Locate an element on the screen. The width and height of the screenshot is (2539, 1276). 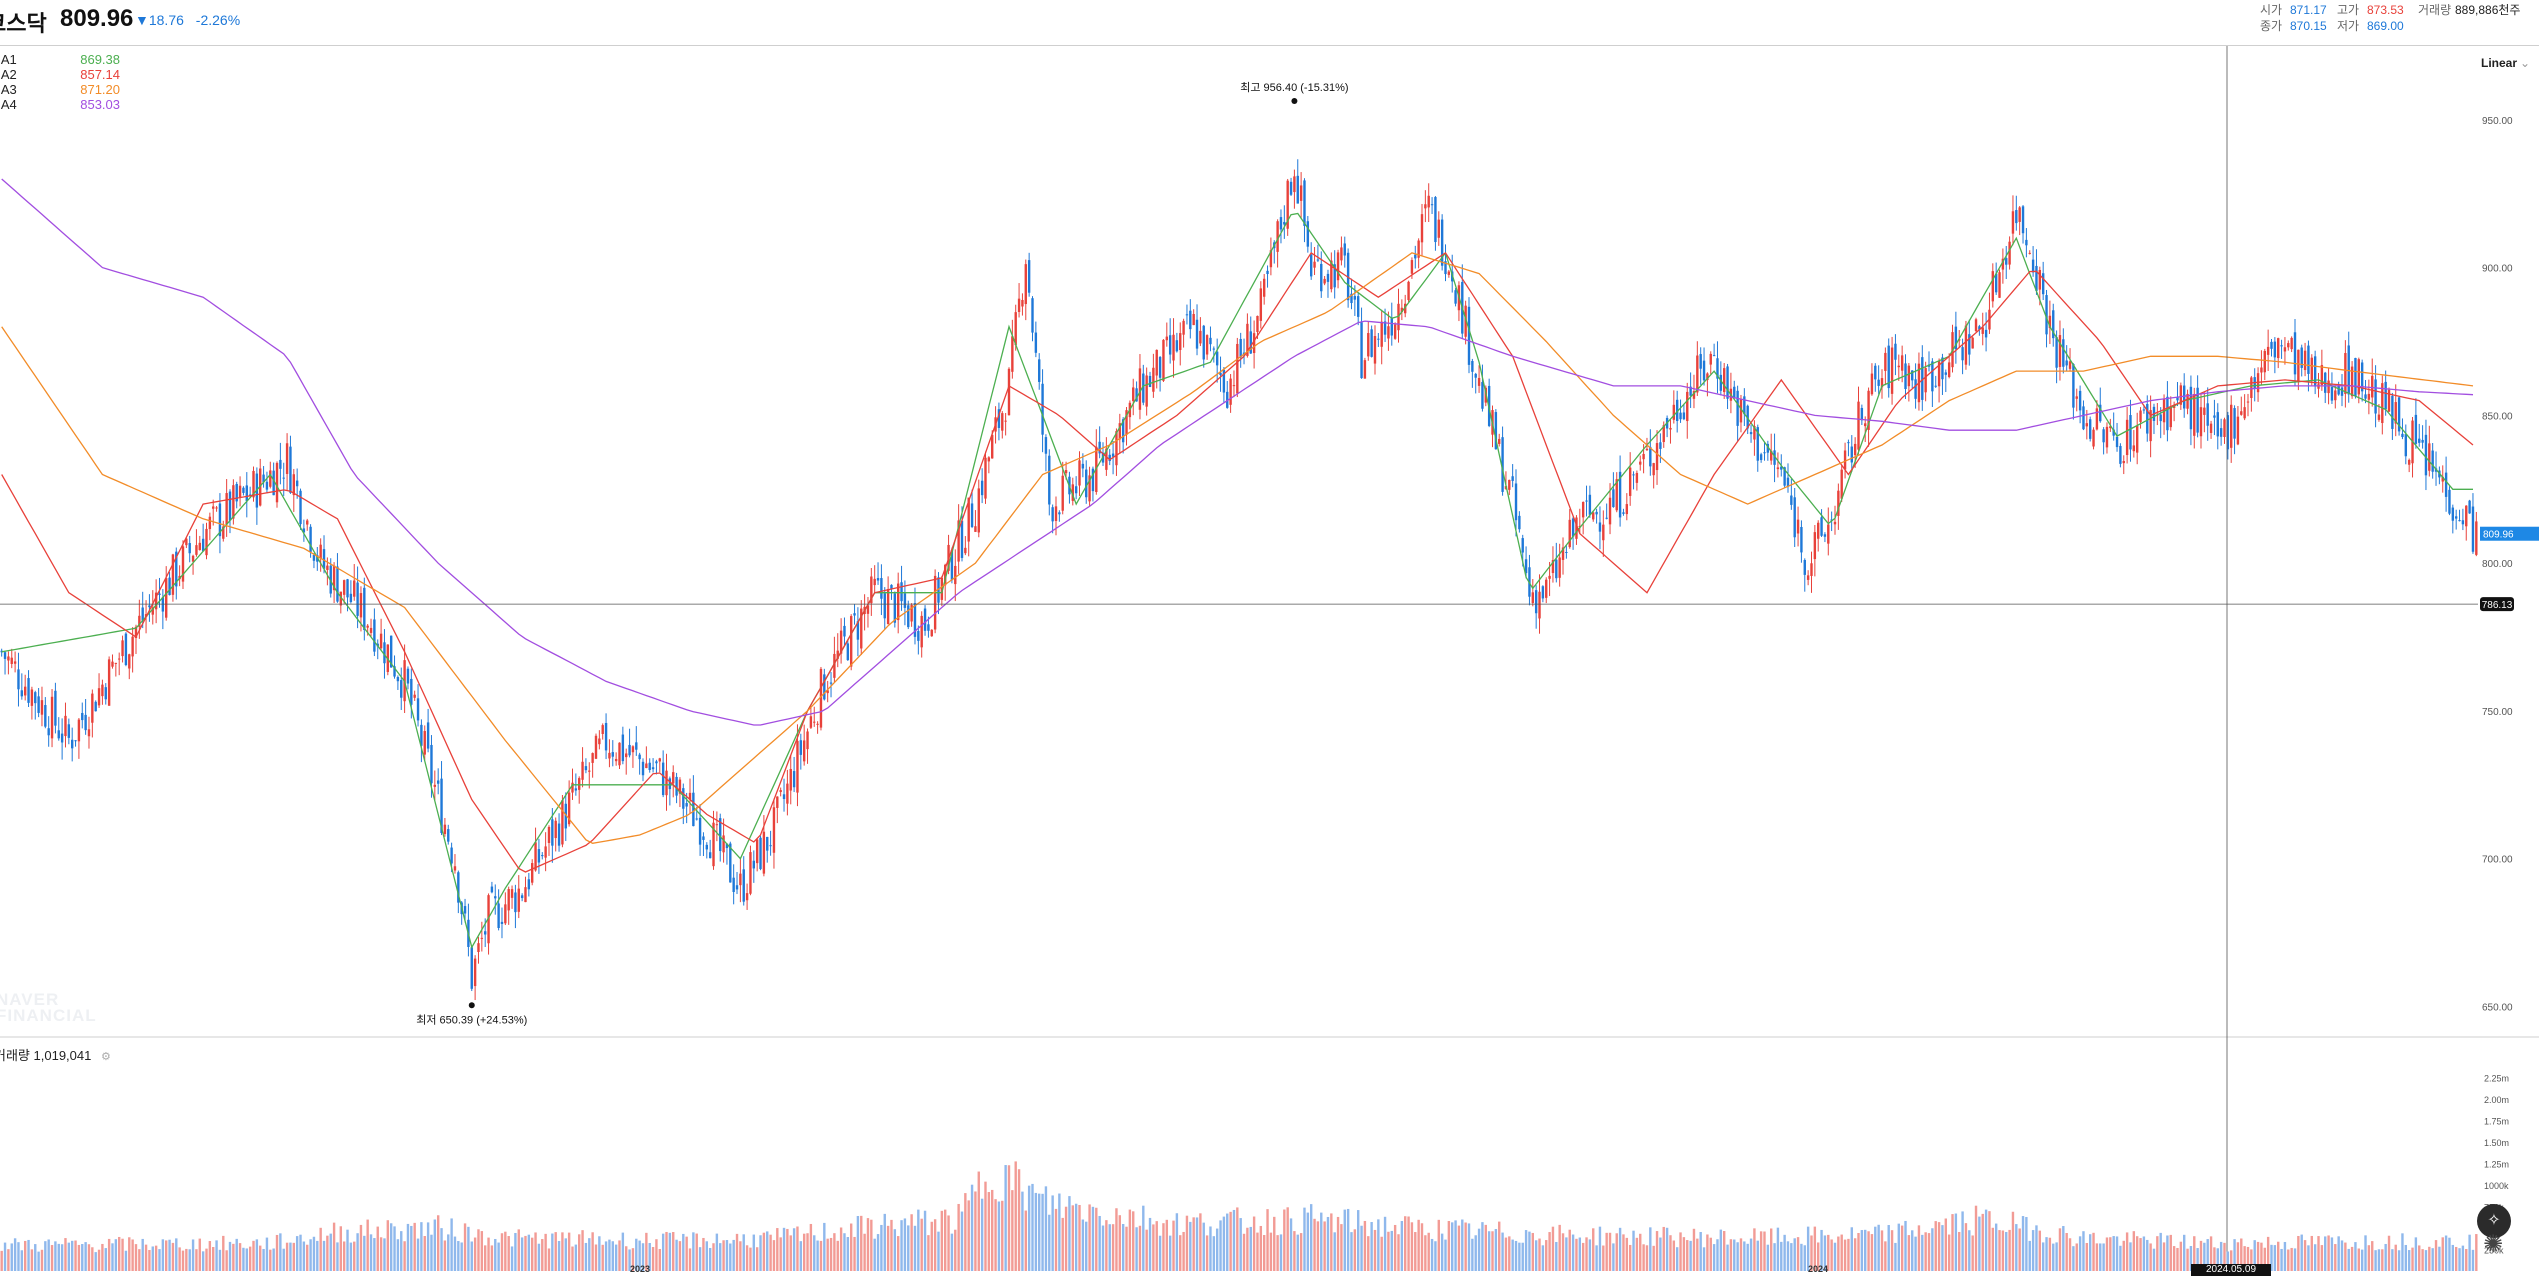
openai-logo-icon: ✺ is located at coordinates (2493, 1244).